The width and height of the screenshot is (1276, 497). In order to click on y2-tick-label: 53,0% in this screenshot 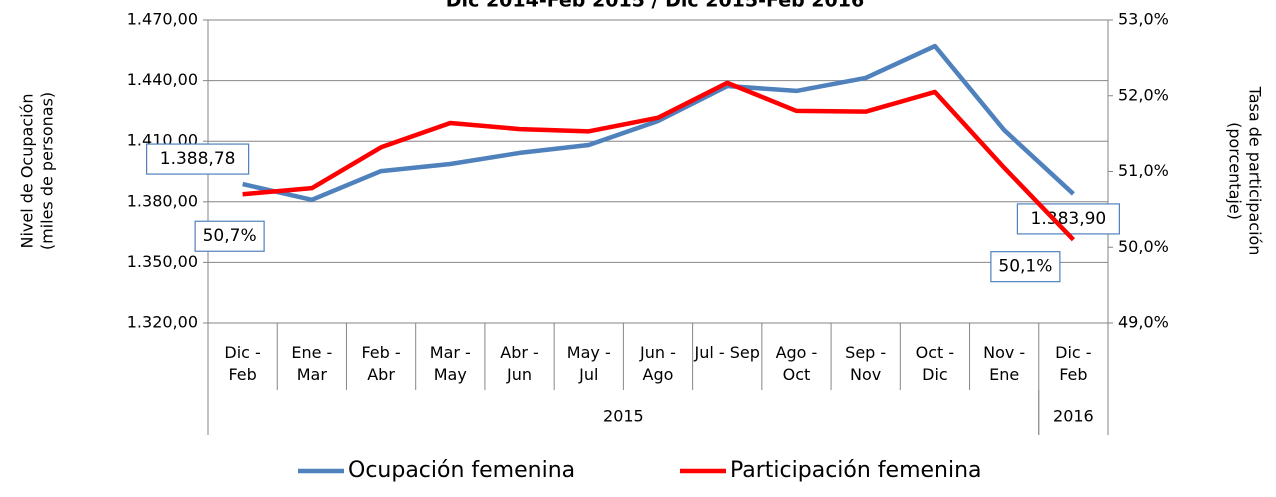, I will do `click(1143, 19)`.